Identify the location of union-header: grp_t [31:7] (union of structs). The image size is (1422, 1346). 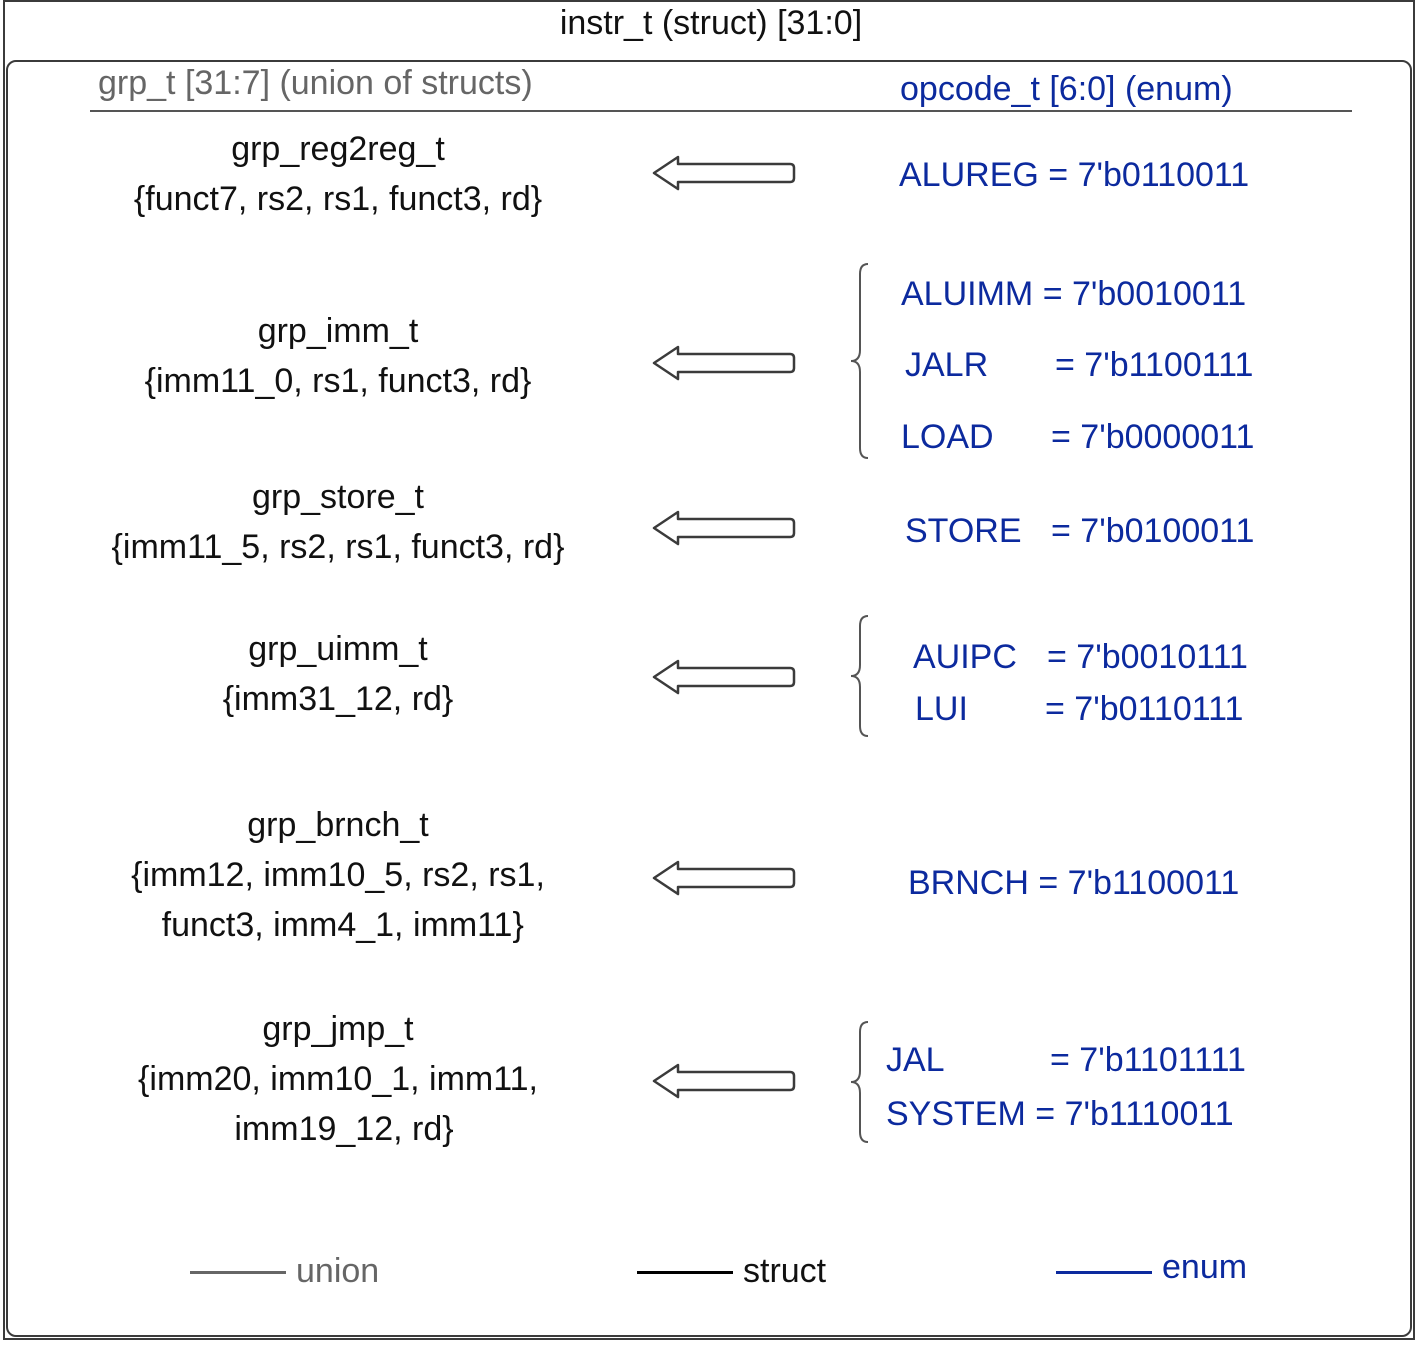
(315, 83).